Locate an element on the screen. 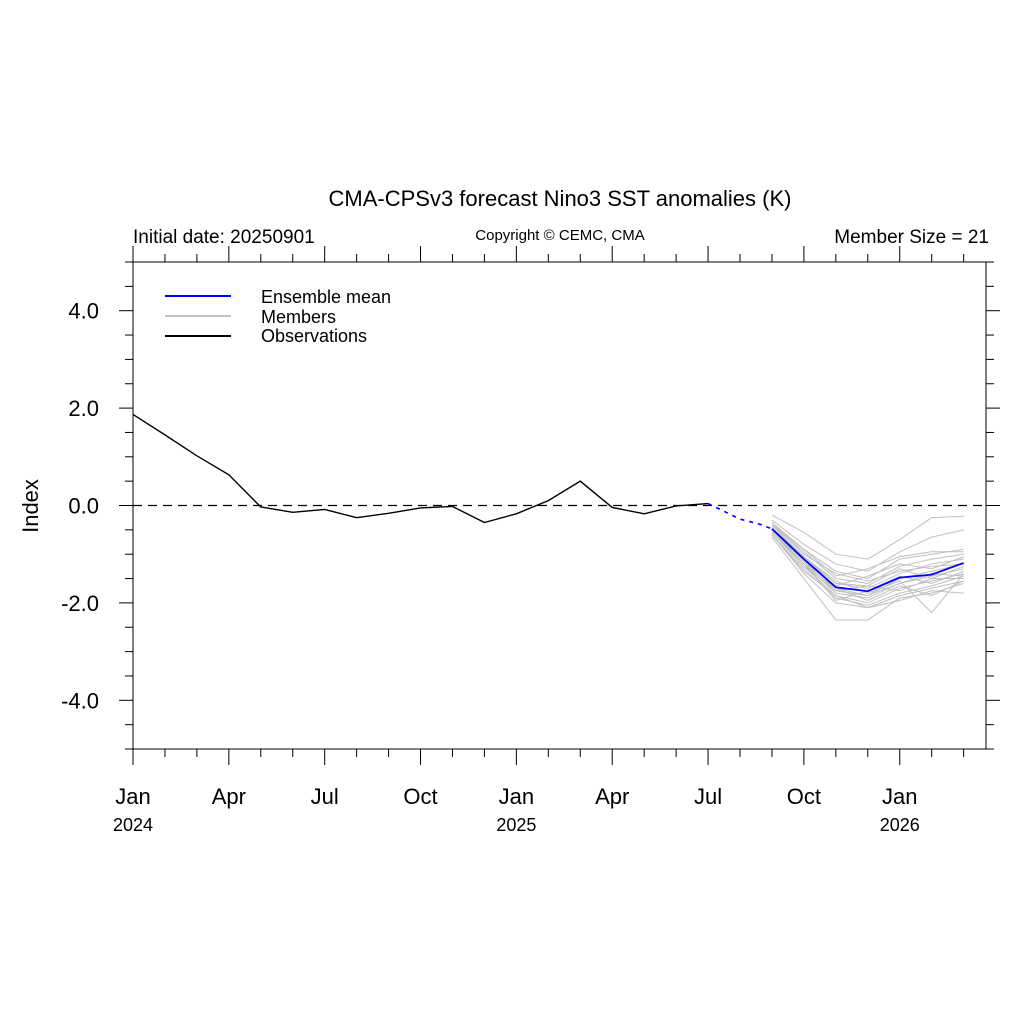 The image size is (1024, 1024). x-year-label: 2024 is located at coordinates (133, 825).